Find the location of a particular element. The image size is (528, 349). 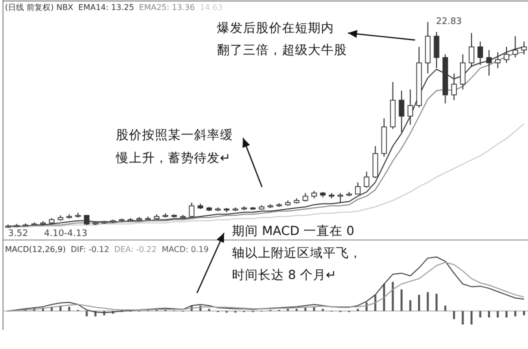

text: 4.10-4.13 is located at coordinates (66, 234).